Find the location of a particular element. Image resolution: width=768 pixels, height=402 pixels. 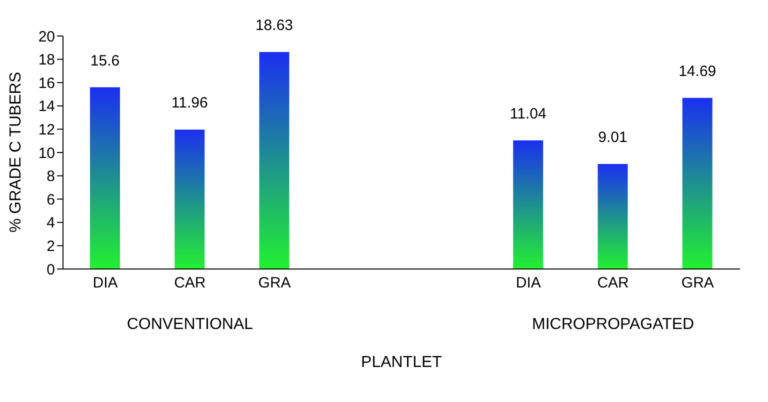

data-label: 14.69 is located at coordinates (697, 71).